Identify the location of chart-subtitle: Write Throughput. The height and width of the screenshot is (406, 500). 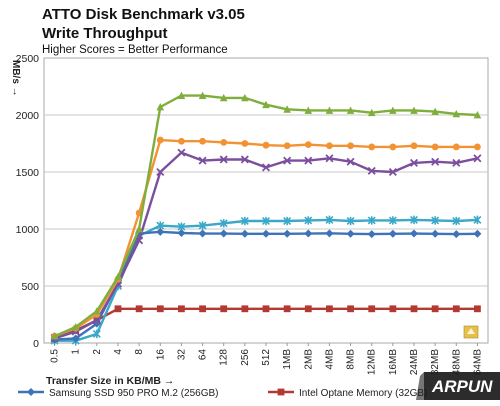
(105, 33).